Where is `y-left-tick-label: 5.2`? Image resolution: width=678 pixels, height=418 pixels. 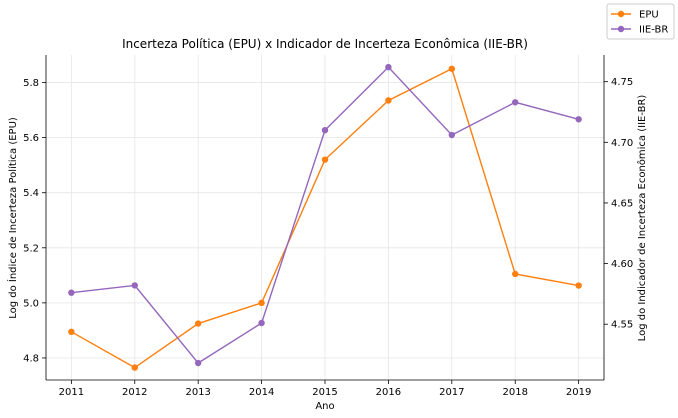 y-left-tick-label: 5.2 is located at coordinates (31, 248).